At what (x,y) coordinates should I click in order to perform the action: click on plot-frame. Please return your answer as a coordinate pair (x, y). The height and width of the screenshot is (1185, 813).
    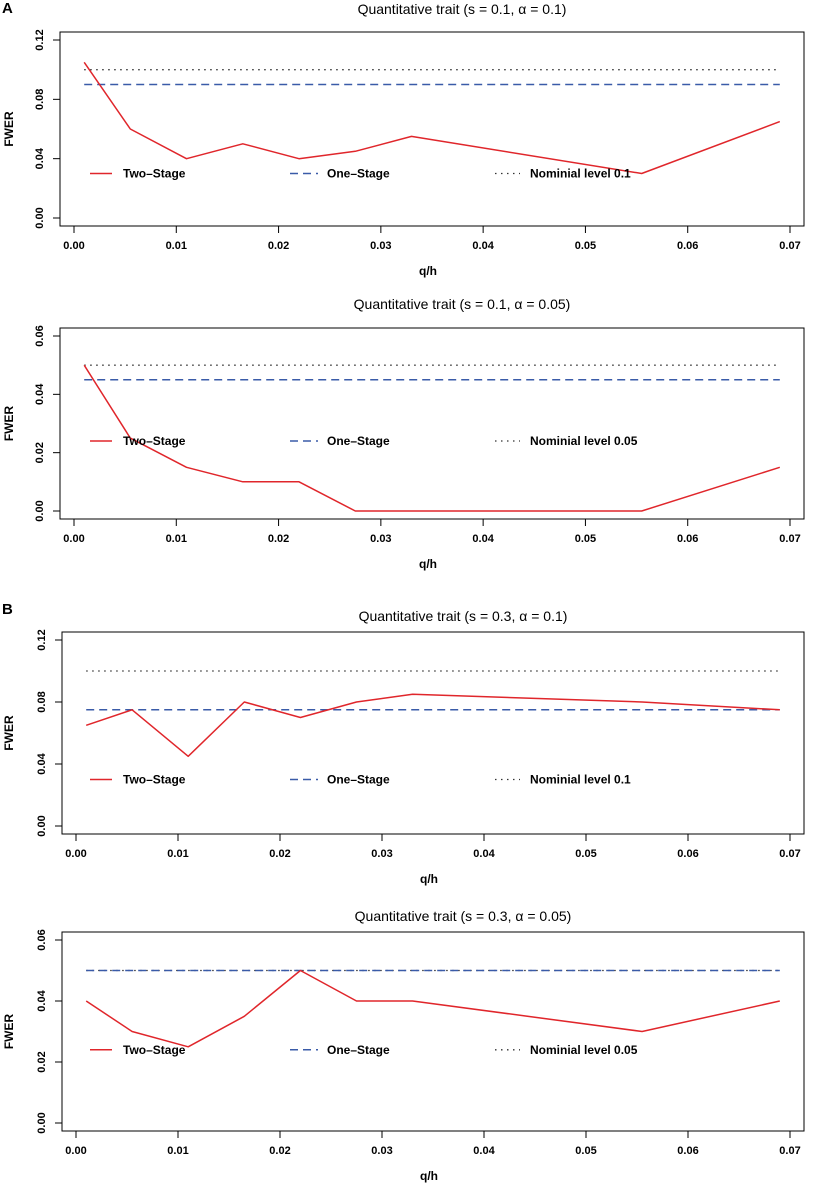
    Looking at the image, I should click on (432, 423).